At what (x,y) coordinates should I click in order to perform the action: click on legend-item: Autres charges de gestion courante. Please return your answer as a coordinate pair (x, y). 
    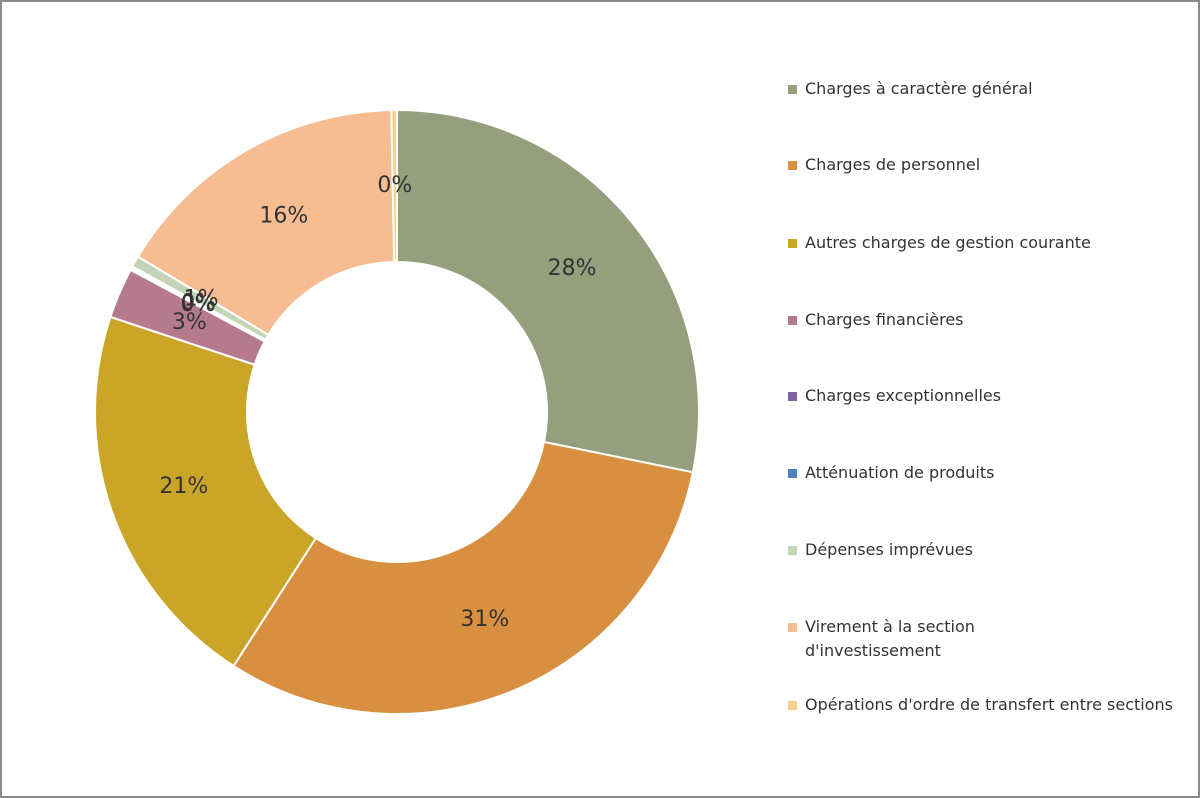
    Looking at the image, I should click on (983, 243).